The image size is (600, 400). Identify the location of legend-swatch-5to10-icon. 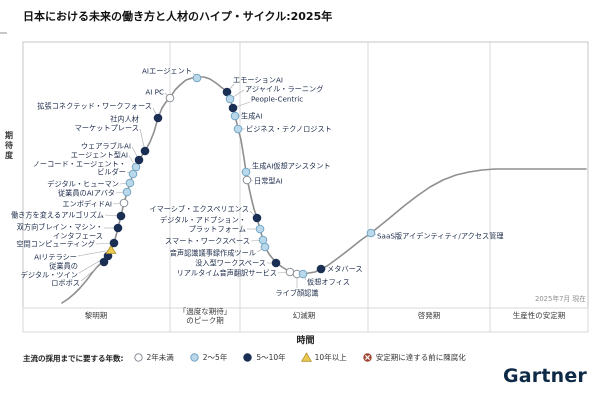
(248, 357).